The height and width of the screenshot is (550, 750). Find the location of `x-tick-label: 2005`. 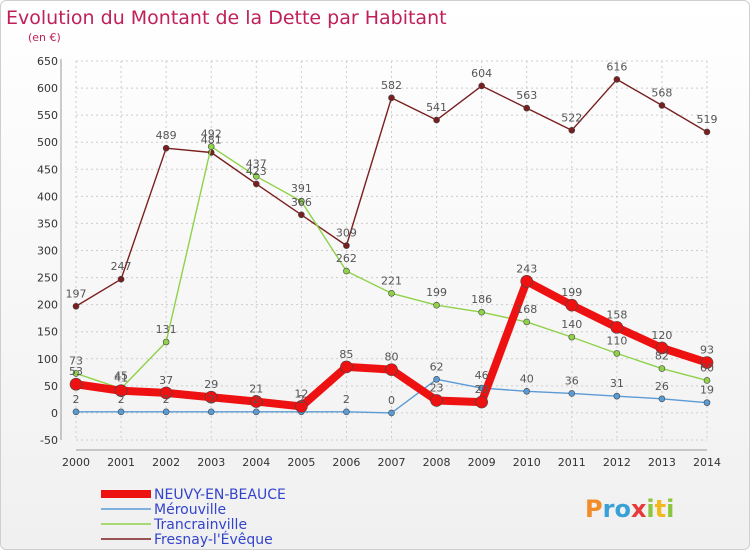

x-tick-label: 2005 is located at coordinates (301, 462).